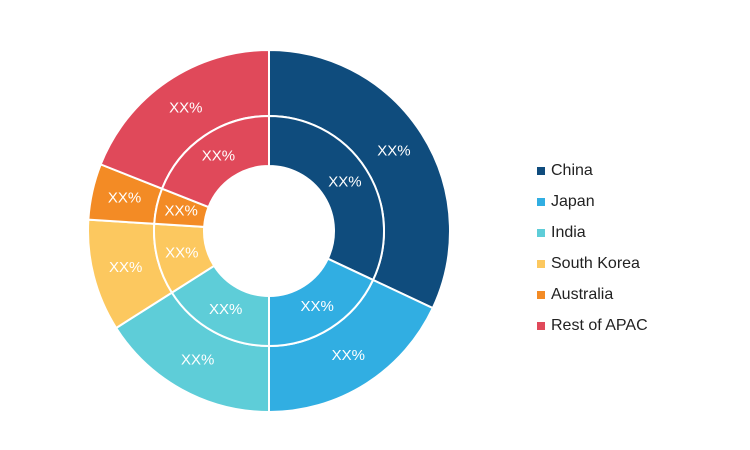  What do you see at coordinates (572, 170) in the screenshot?
I see `legend-label: China` at bounding box center [572, 170].